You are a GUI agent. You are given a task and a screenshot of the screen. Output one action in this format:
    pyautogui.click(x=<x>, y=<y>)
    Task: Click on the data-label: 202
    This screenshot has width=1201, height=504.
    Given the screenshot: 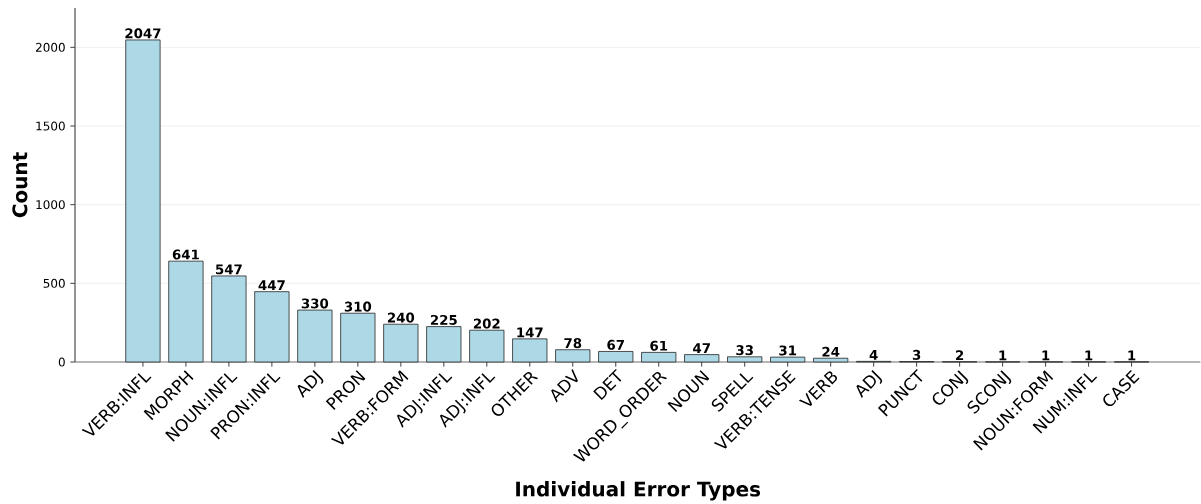 What is the action you would take?
    pyautogui.click(x=486, y=323)
    